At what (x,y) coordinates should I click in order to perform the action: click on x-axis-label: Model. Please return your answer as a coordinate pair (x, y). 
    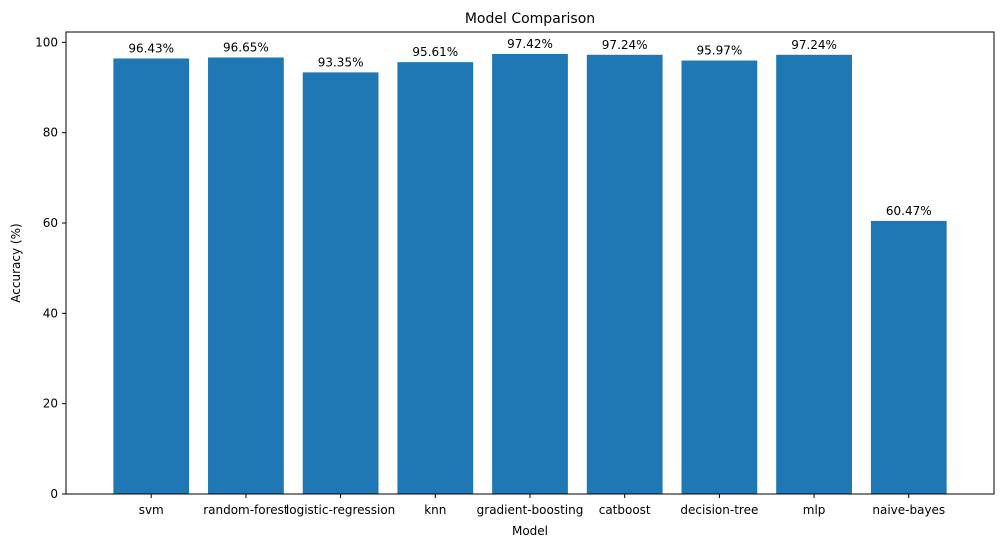
    Looking at the image, I should click on (530, 531).